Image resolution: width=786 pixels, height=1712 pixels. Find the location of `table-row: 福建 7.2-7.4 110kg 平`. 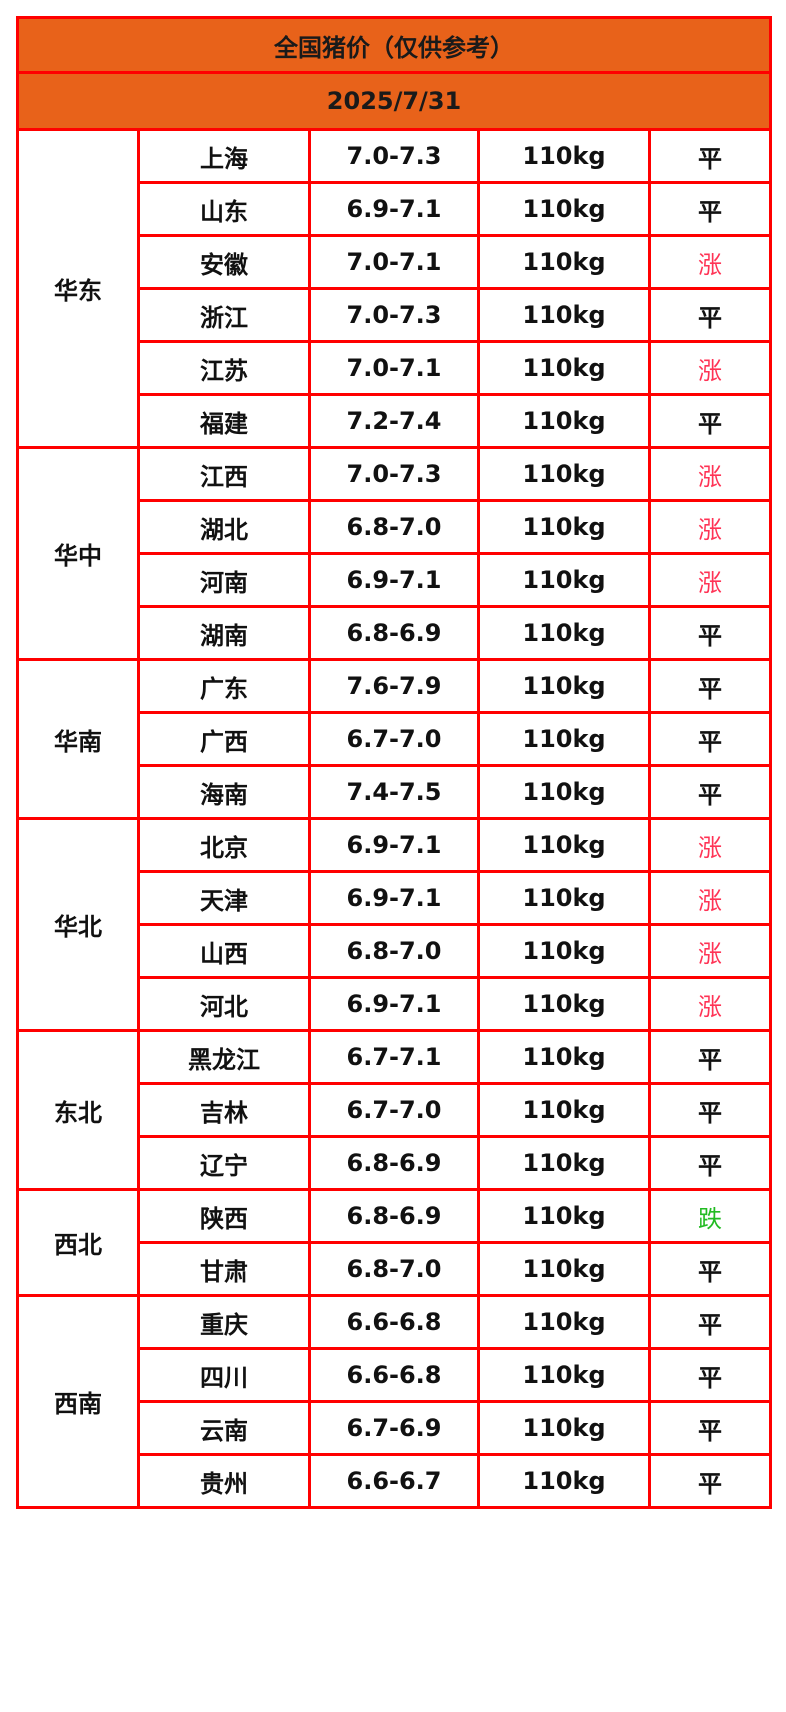

table-row: 福建 7.2-7.4 110kg 平 is located at coordinates (395, 421).